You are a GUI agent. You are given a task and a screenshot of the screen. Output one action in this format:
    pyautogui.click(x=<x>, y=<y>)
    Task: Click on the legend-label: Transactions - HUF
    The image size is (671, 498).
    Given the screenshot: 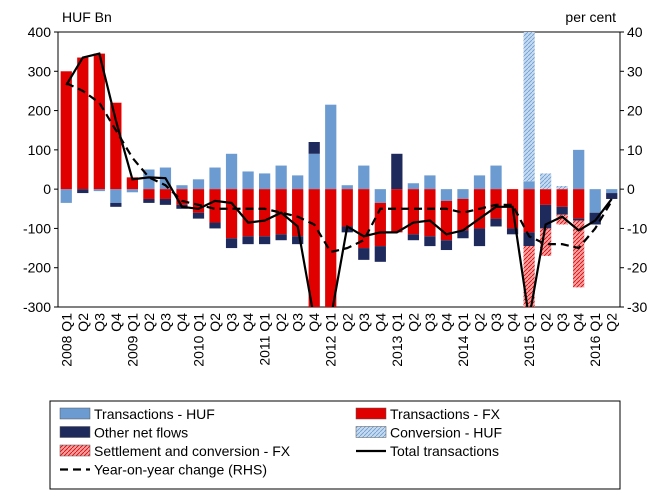 What is the action you would take?
    pyautogui.click(x=154, y=414)
    